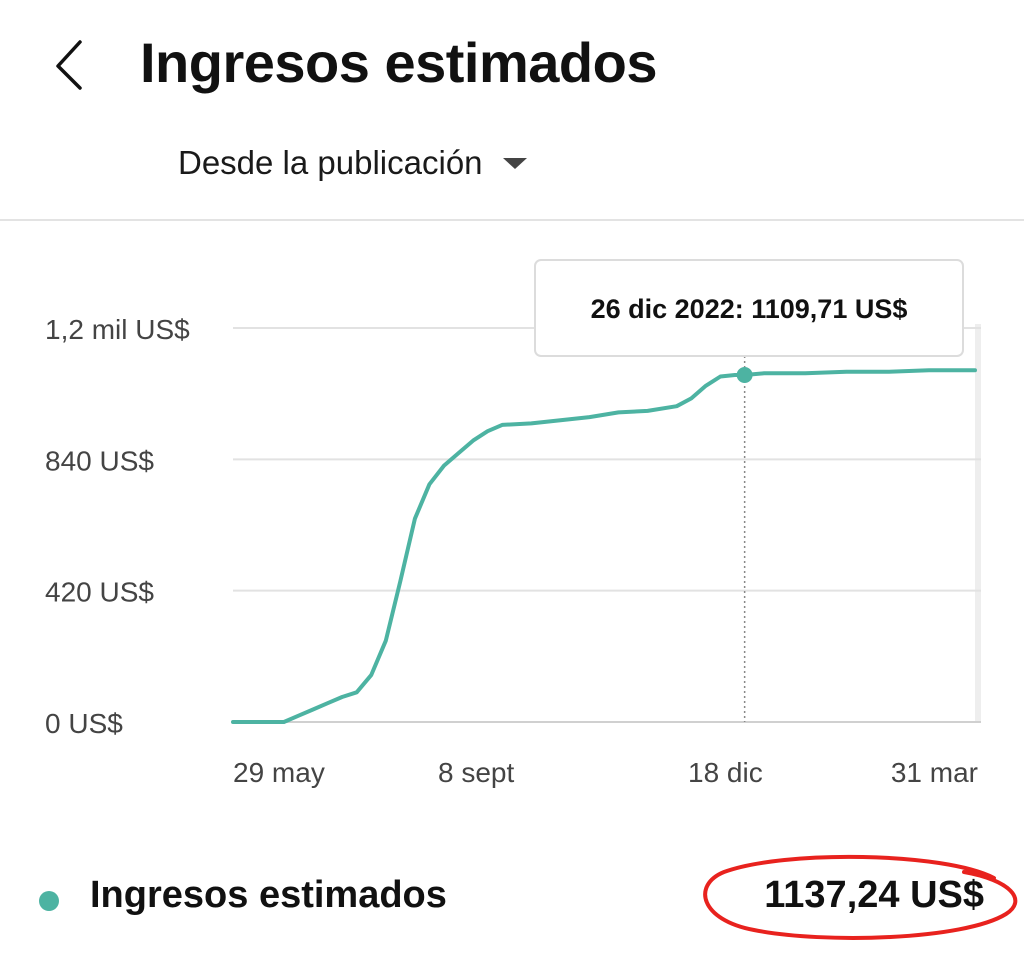  Describe the element at coordinates (725, 772) in the screenshot. I see `x-tick-label: 18 dic` at that location.